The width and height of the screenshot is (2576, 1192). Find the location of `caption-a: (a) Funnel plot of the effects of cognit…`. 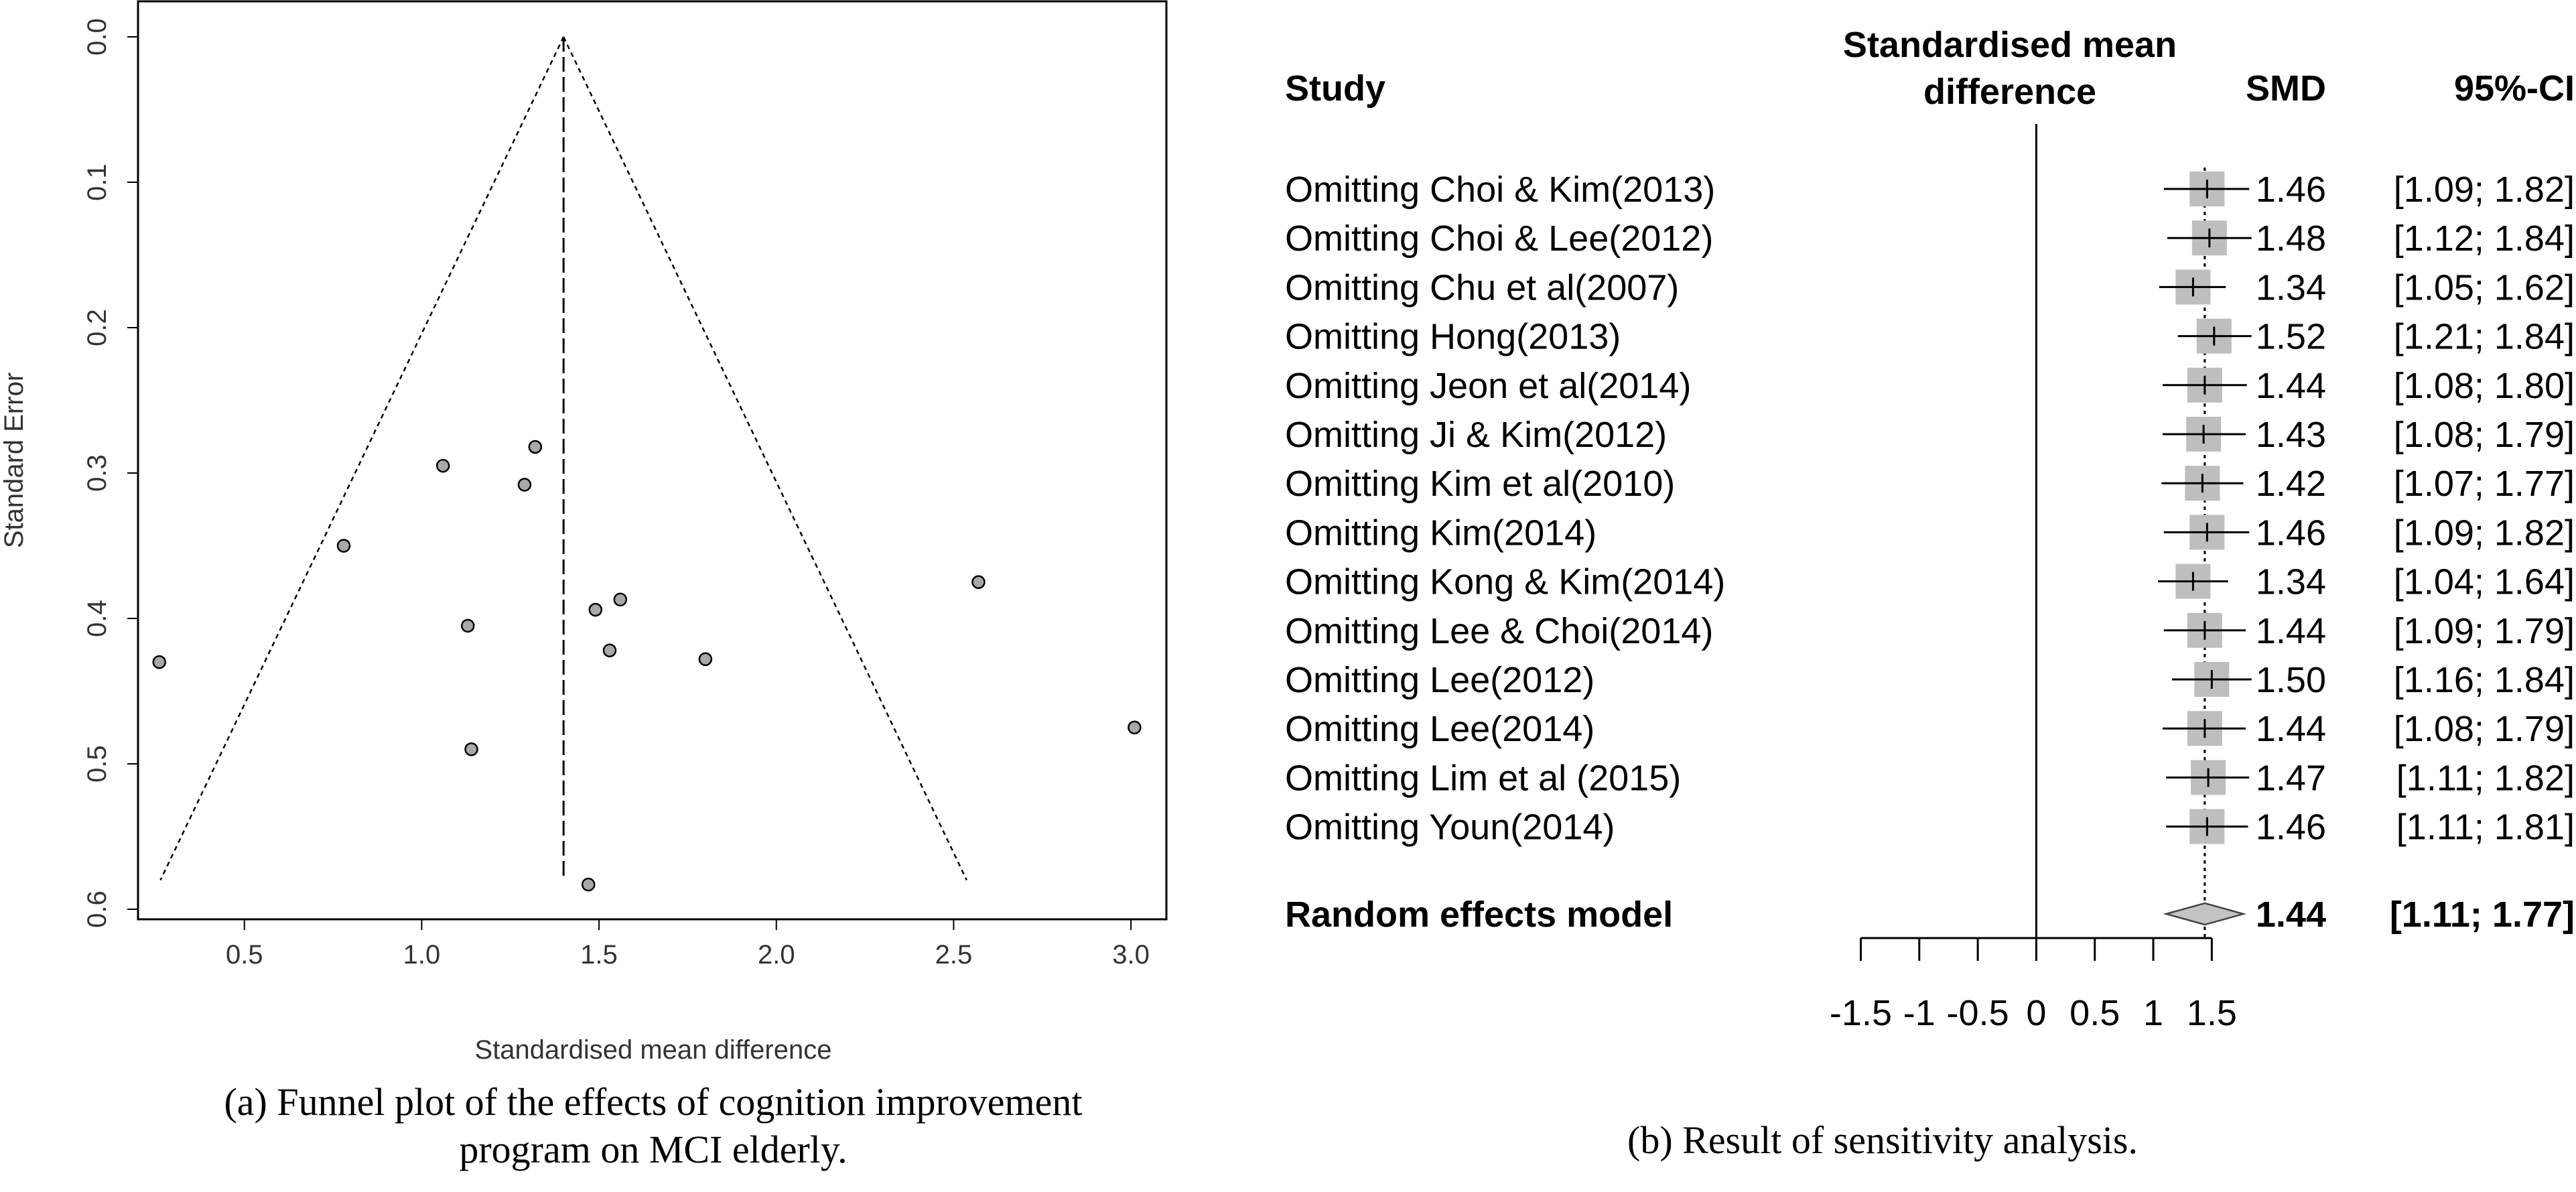

caption-a: (a) Funnel plot of the effects of cognit… is located at coordinates (653, 1126).